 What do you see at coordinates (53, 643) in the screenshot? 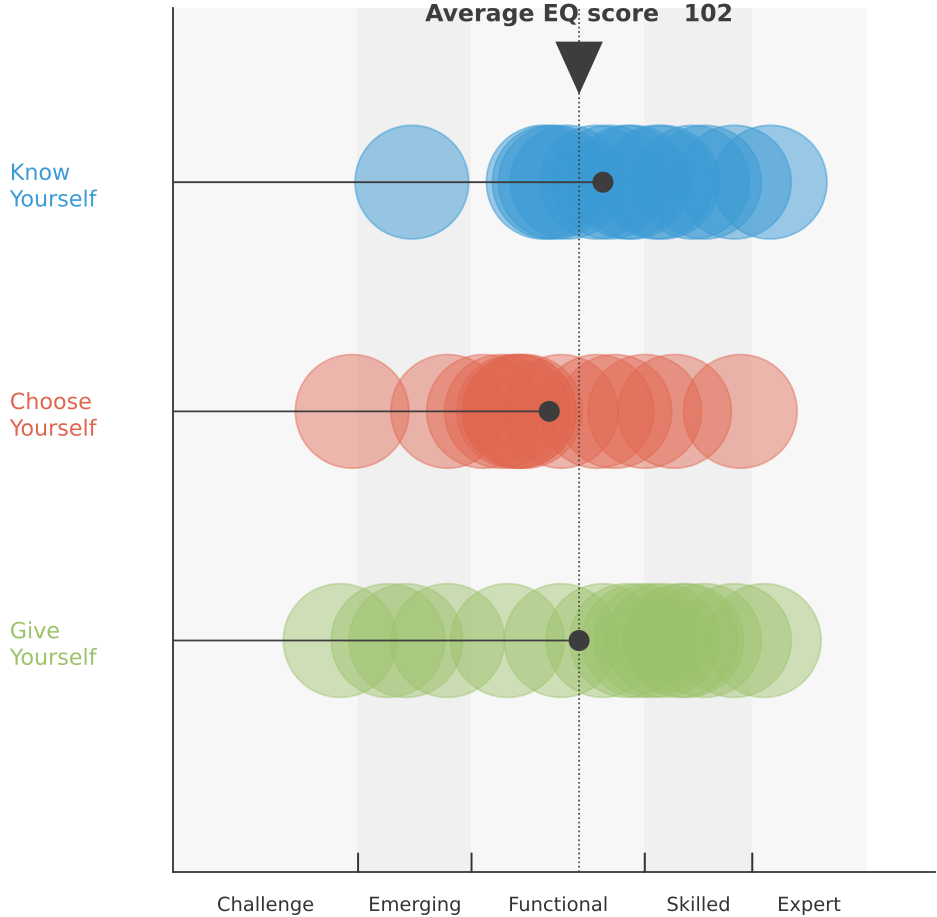
I see `y-tick-label: Give Yourself` at bounding box center [53, 643].